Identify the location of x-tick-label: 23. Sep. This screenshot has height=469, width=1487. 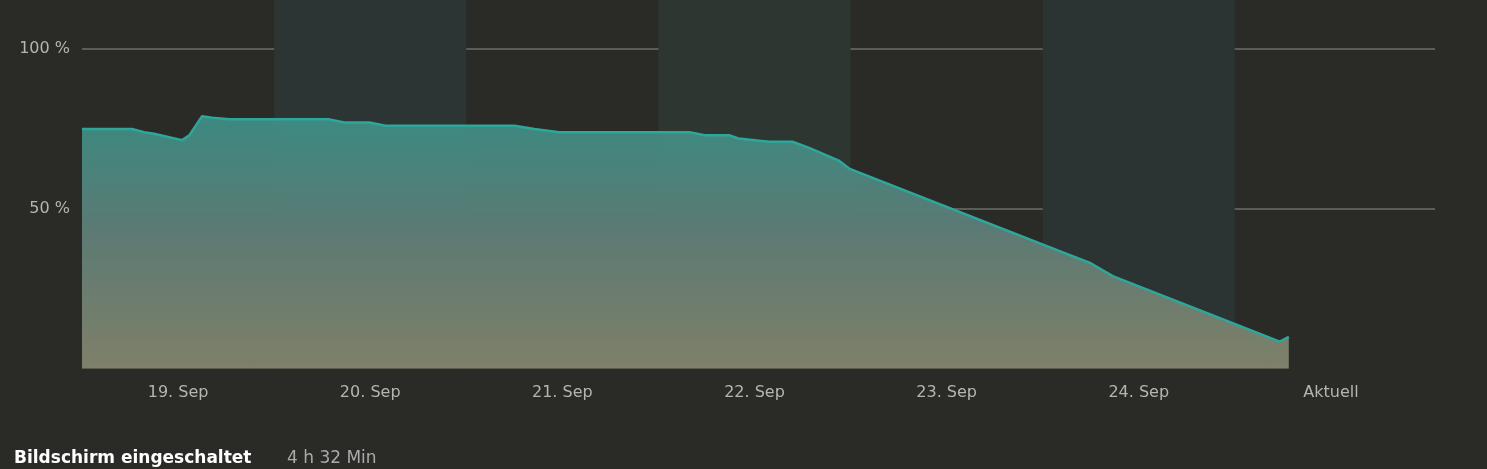
(946, 391).